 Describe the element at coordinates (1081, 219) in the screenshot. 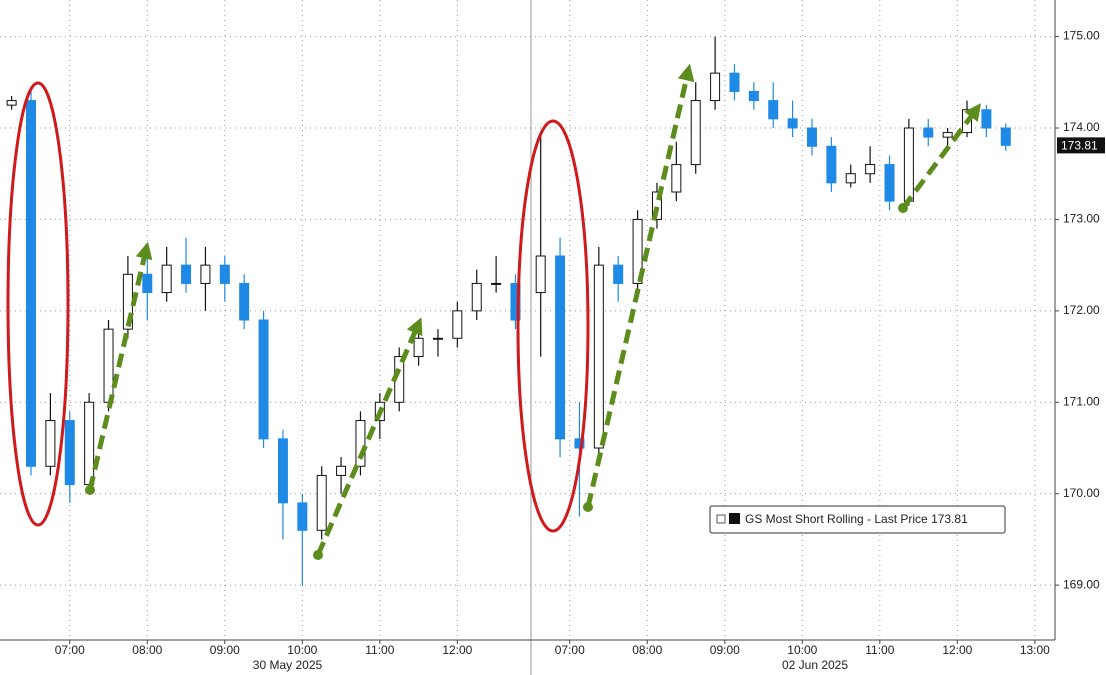

I see `y-tick-label: 173.00` at that location.